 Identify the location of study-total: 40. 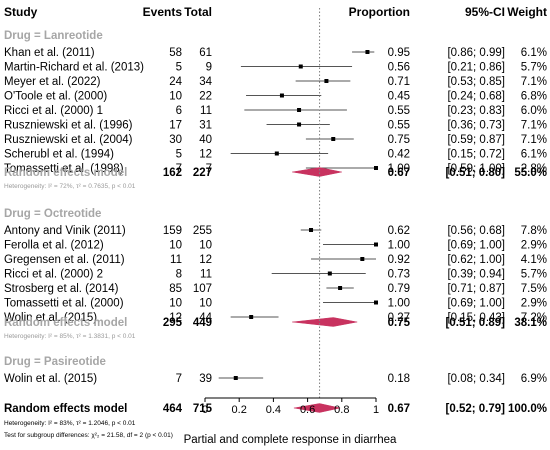
(205, 140).